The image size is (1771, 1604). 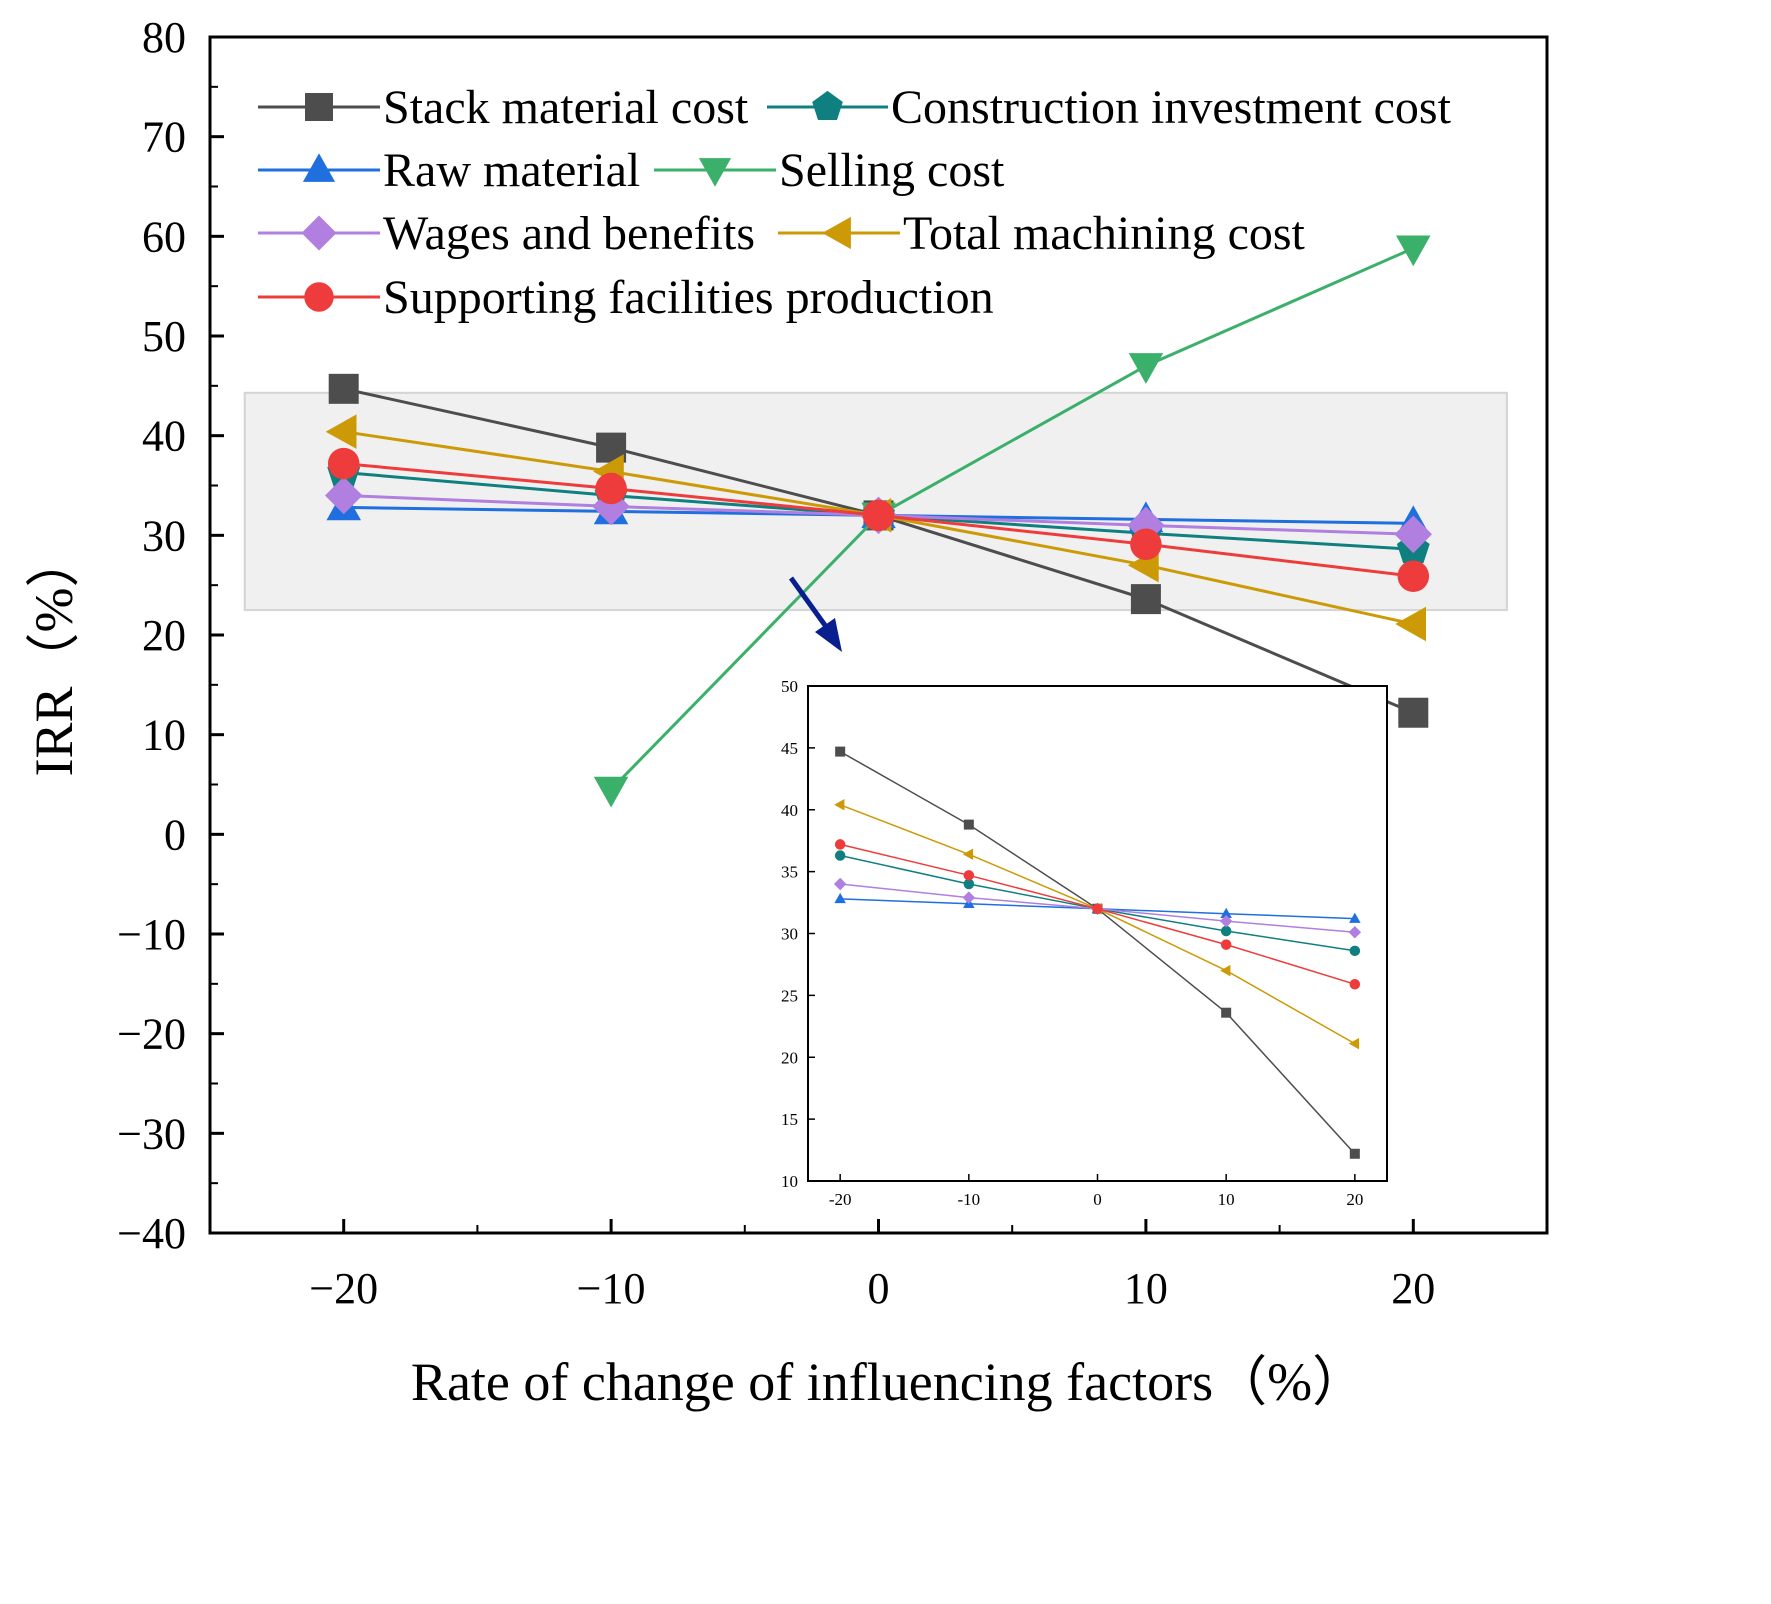 I want to click on y-tick-label: −20, so click(x=151, y=1034).